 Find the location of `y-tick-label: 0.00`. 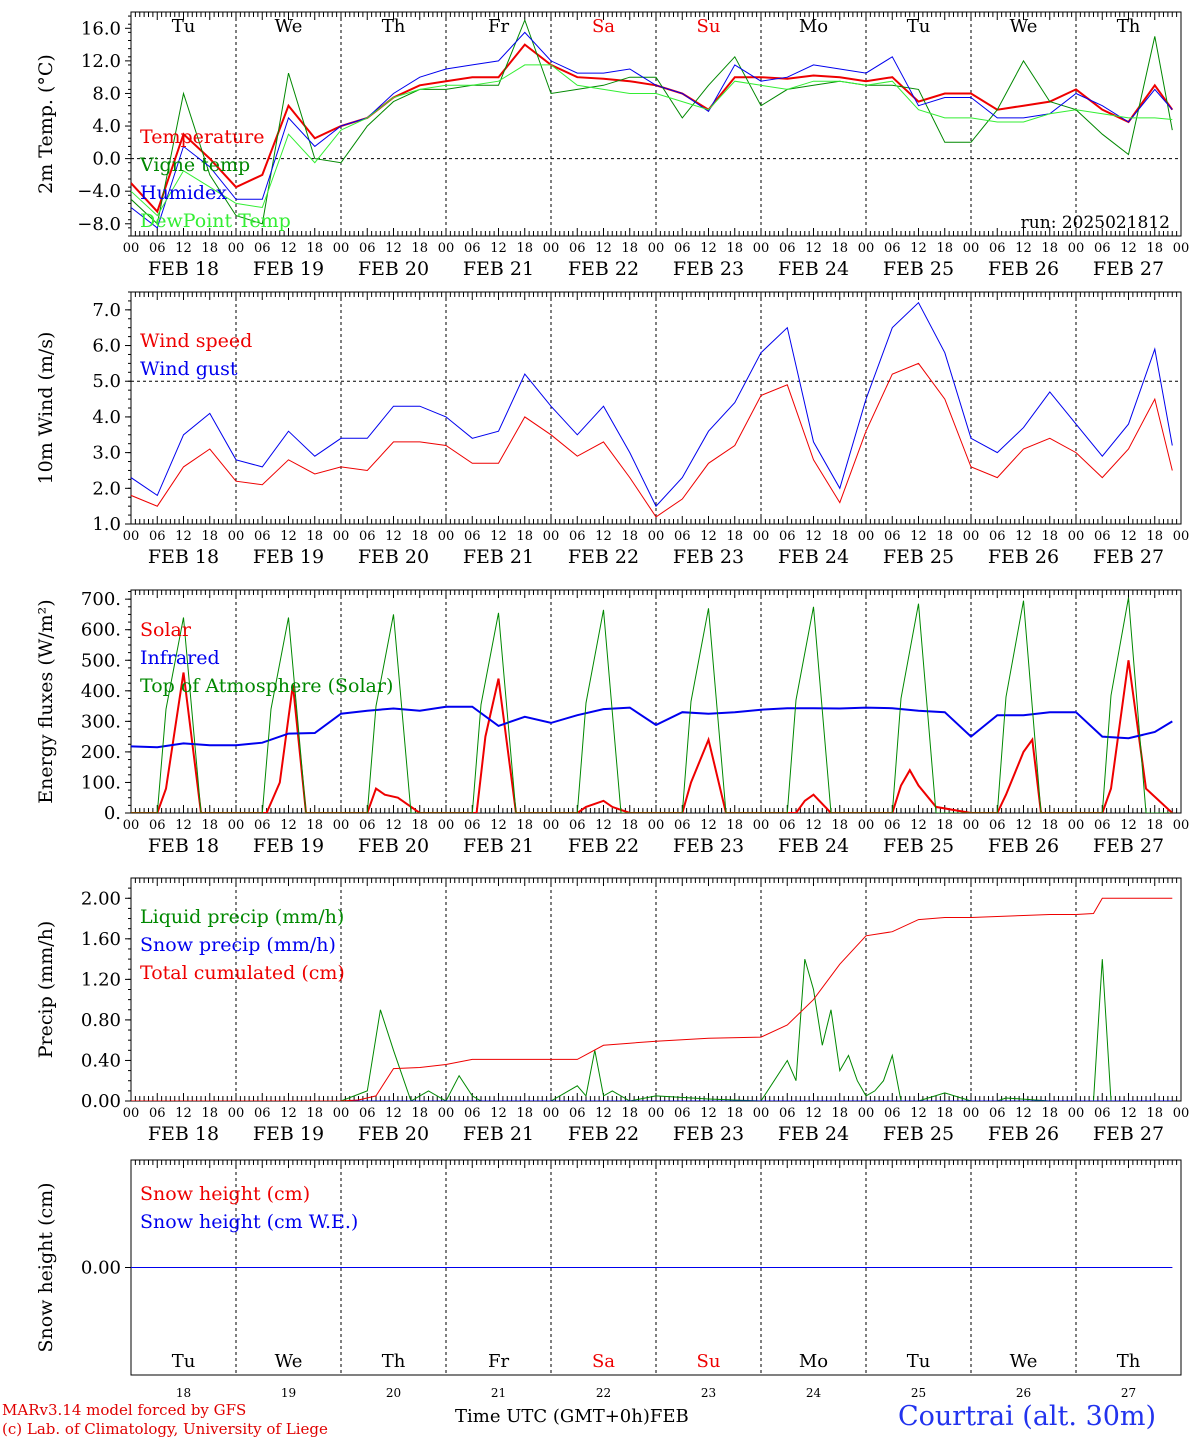

y-tick-label: 0.00 is located at coordinates (101, 1268).